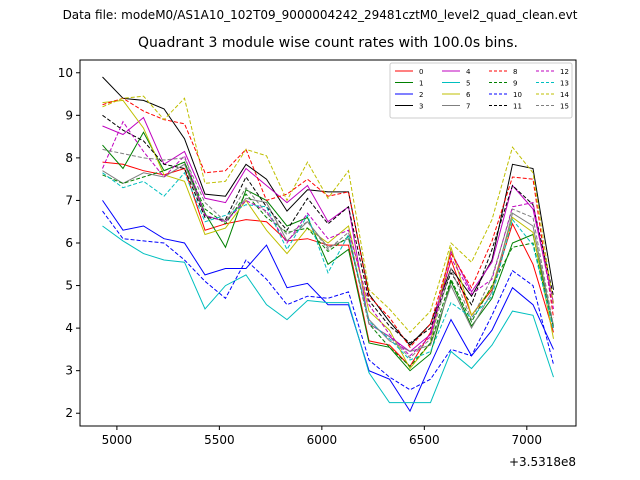 Image resolution: width=640 pixels, height=480 pixels. I want to click on x-tick-label: 7000, so click(527, 440).